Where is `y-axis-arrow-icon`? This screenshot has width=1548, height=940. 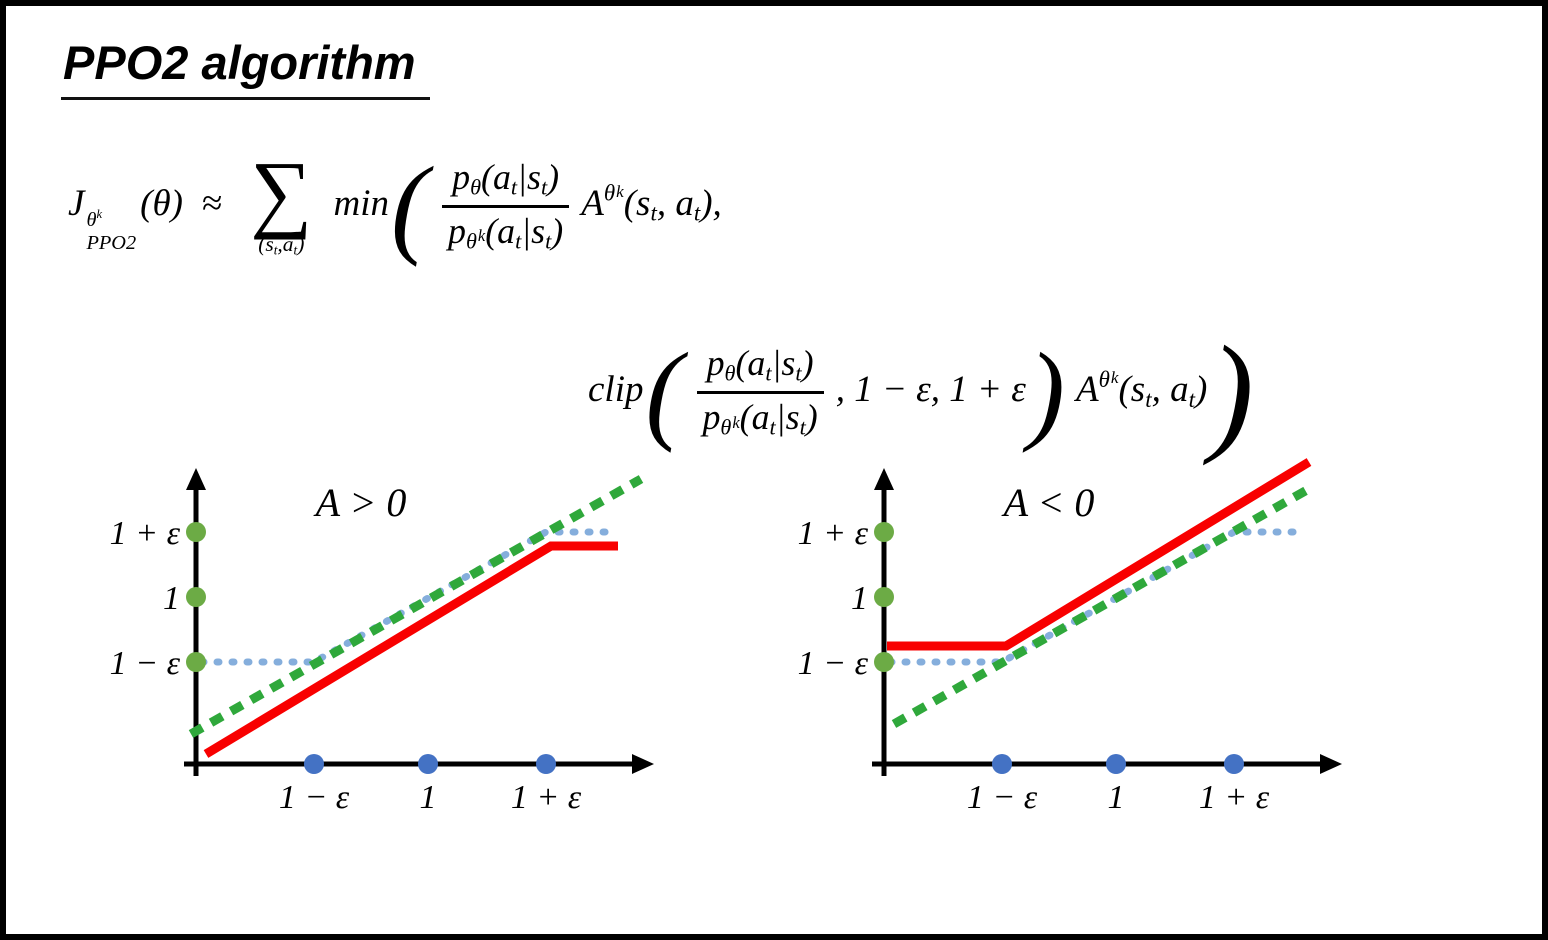 y-axis-arrow-icon is located at coordinates (884, 479).